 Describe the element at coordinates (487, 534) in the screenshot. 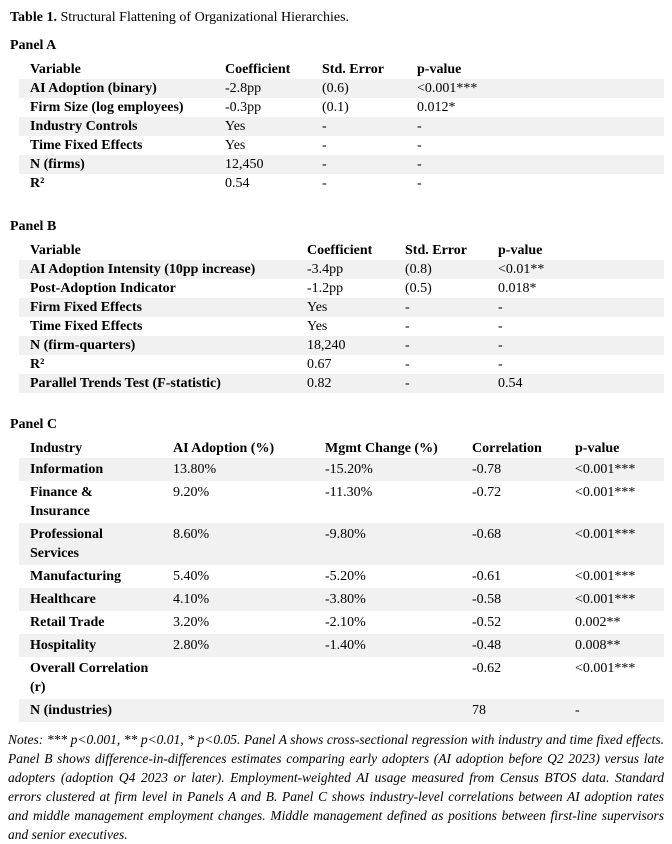

I see `table-cell: -0.68` at that location.